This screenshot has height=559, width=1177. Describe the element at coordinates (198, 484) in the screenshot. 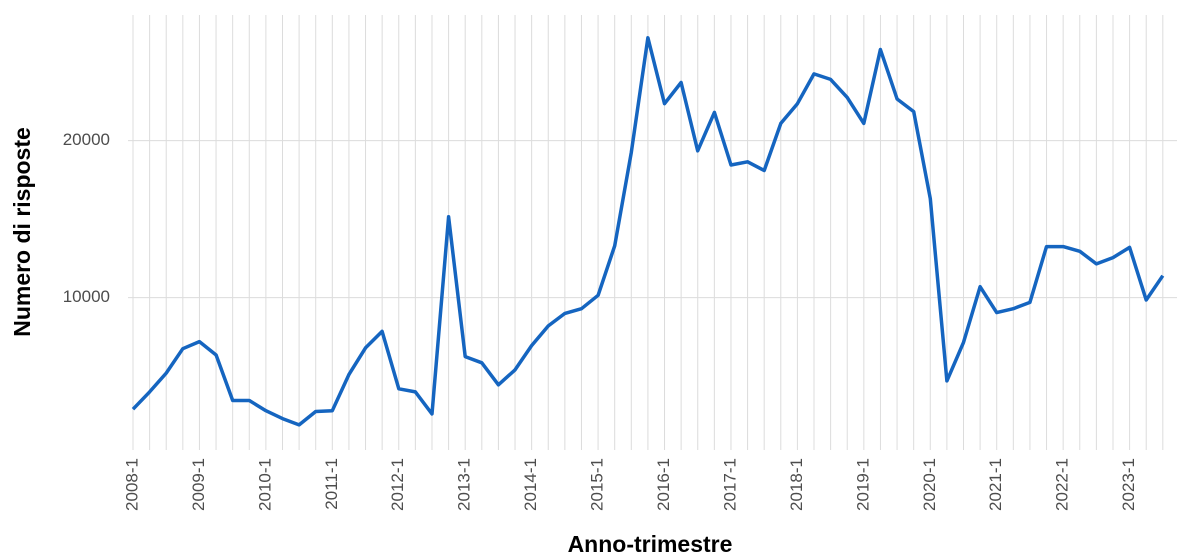

I see `x-tick-label: 2009-1` at that location.